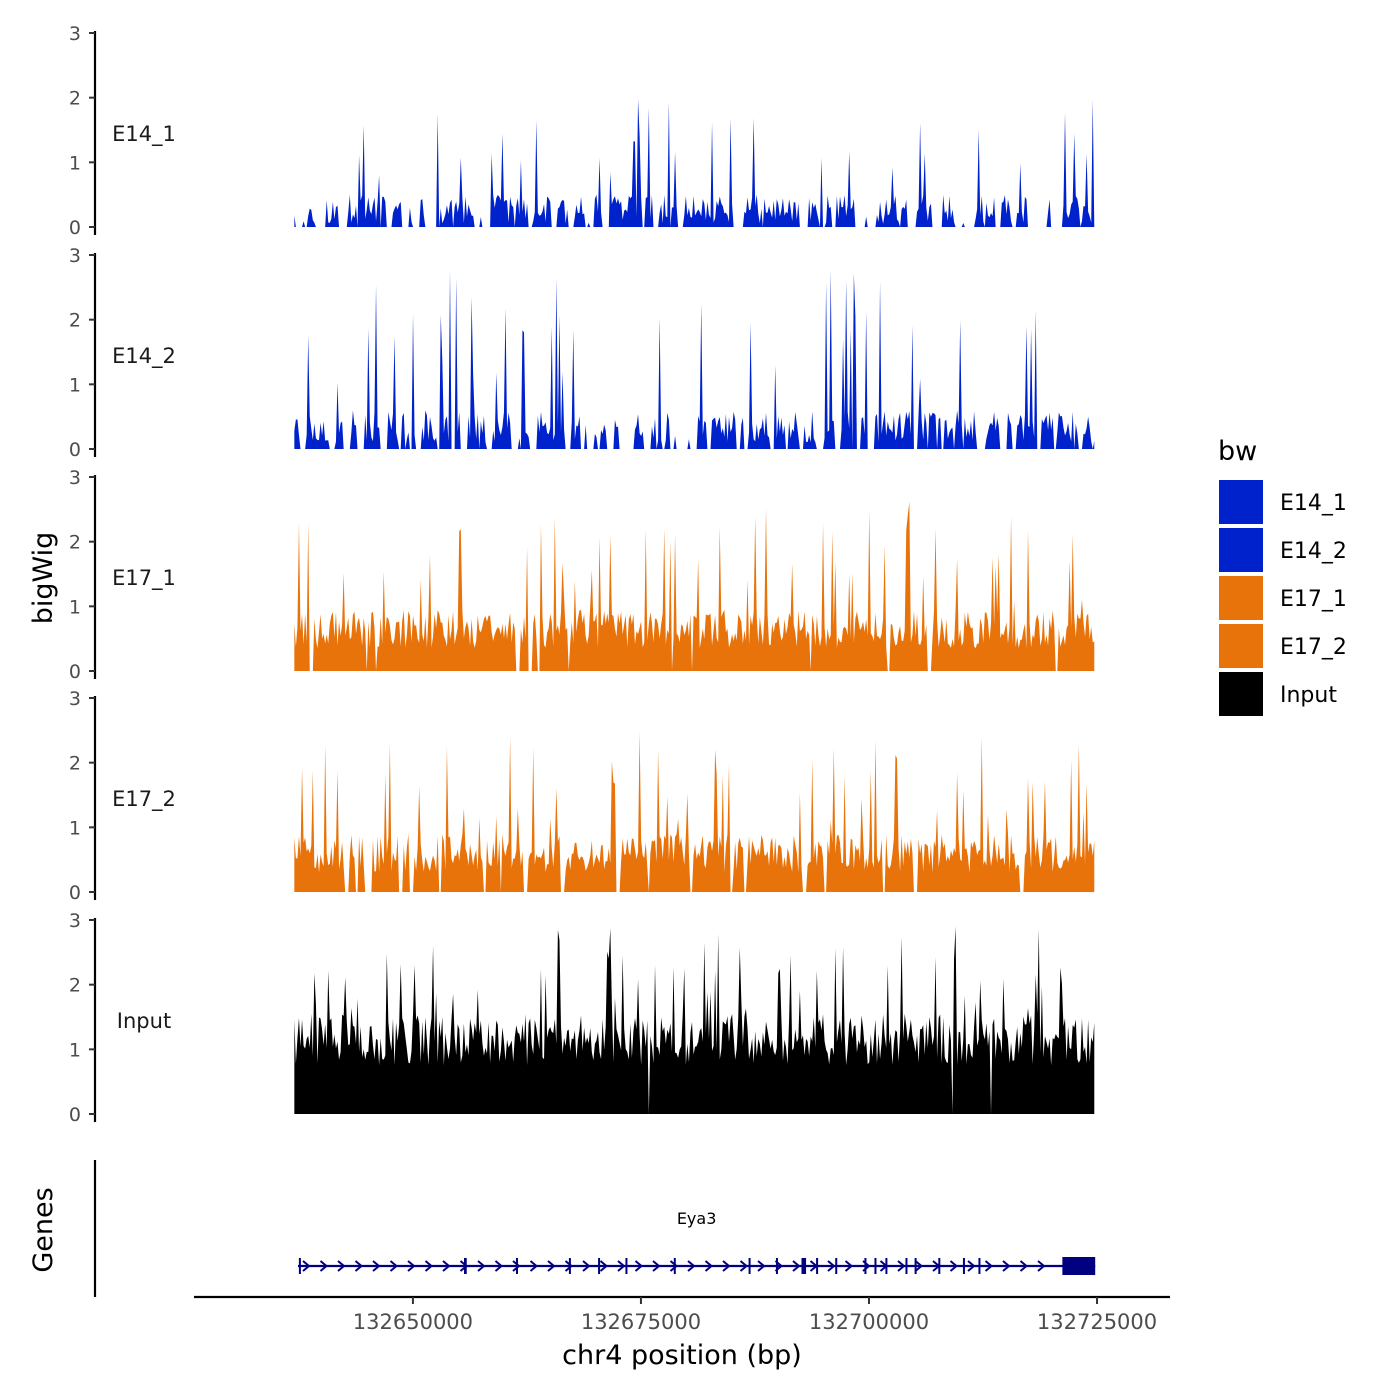 This screenshot has width=1400, height=1400. I want to click on x-axis-title: chr4 position (bp), so click(682, 1355).